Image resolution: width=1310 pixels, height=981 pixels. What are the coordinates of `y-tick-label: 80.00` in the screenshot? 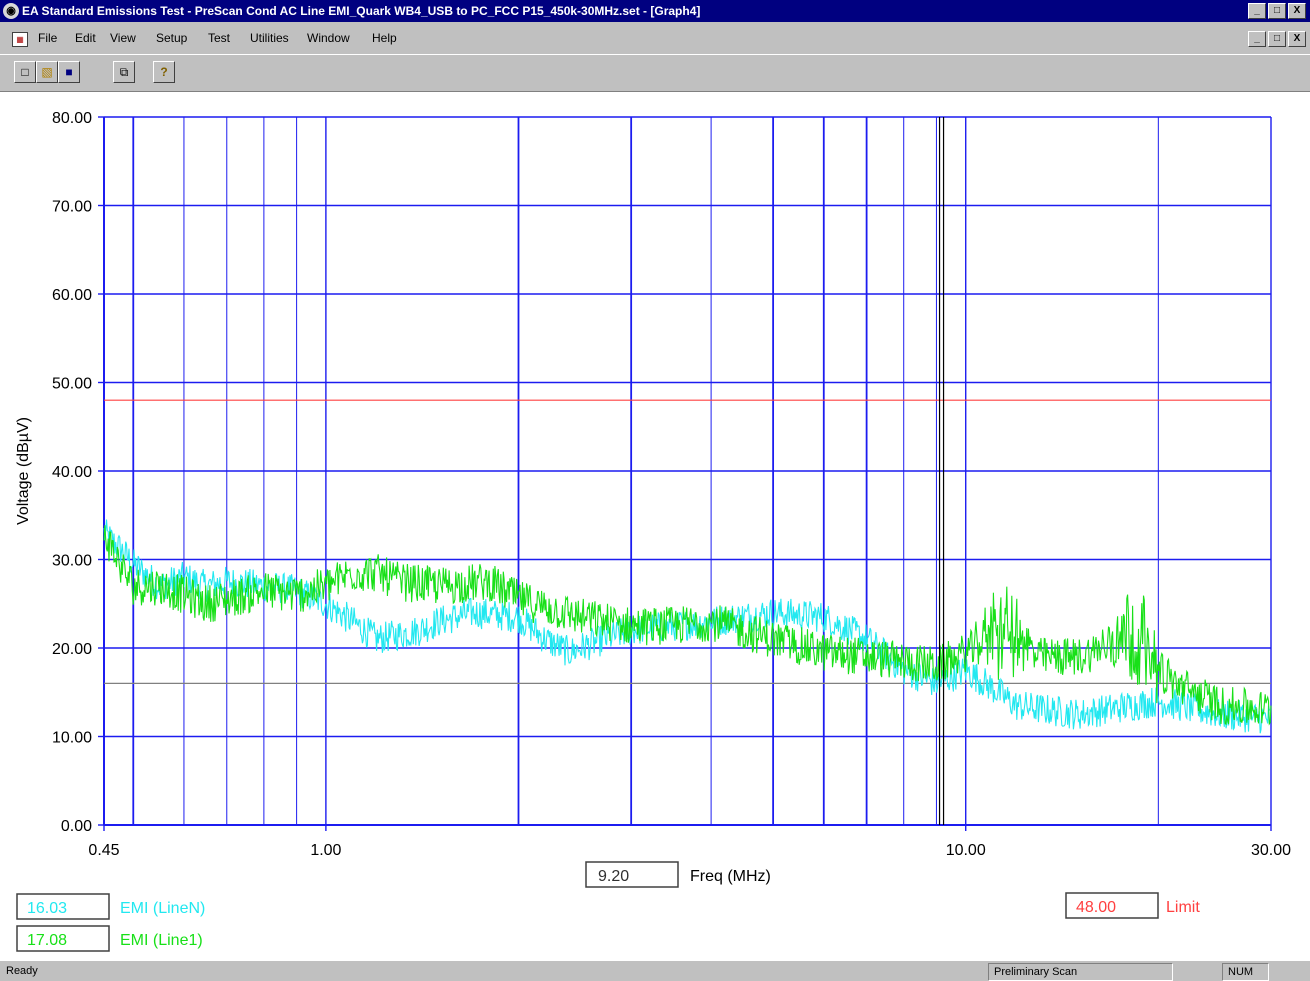 It's located at (72, 118).